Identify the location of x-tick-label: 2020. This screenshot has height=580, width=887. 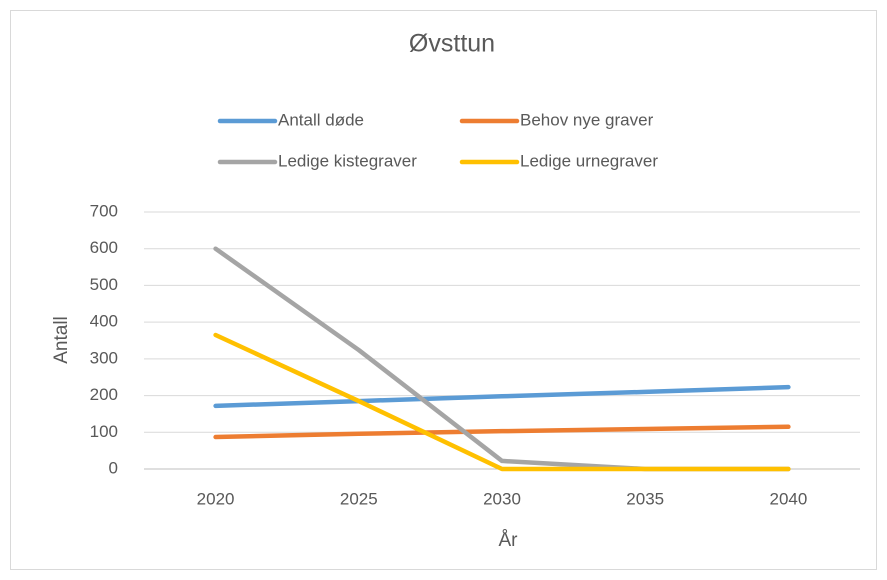
(216, 498).